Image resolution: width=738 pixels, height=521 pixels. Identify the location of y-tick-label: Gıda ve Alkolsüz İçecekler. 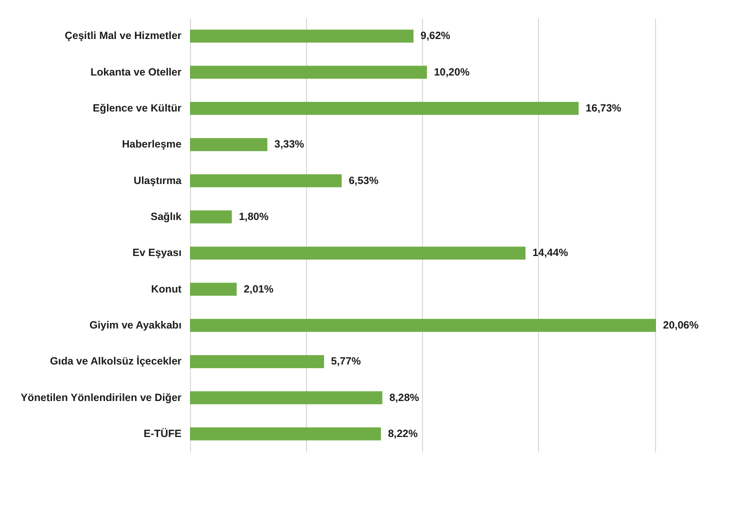
(116, 362).